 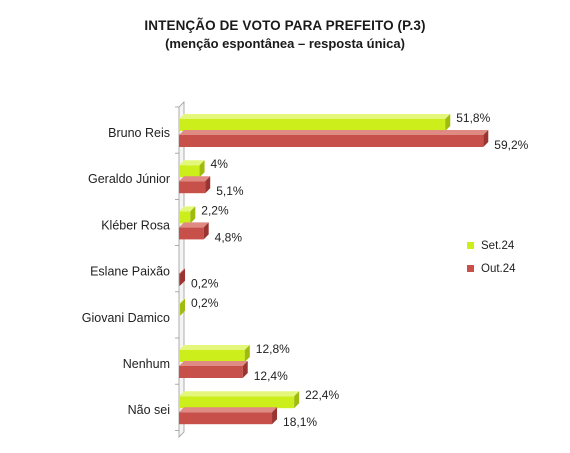 I want to click on bar-top-out-24-nenhum, so click(x=213, y=363).